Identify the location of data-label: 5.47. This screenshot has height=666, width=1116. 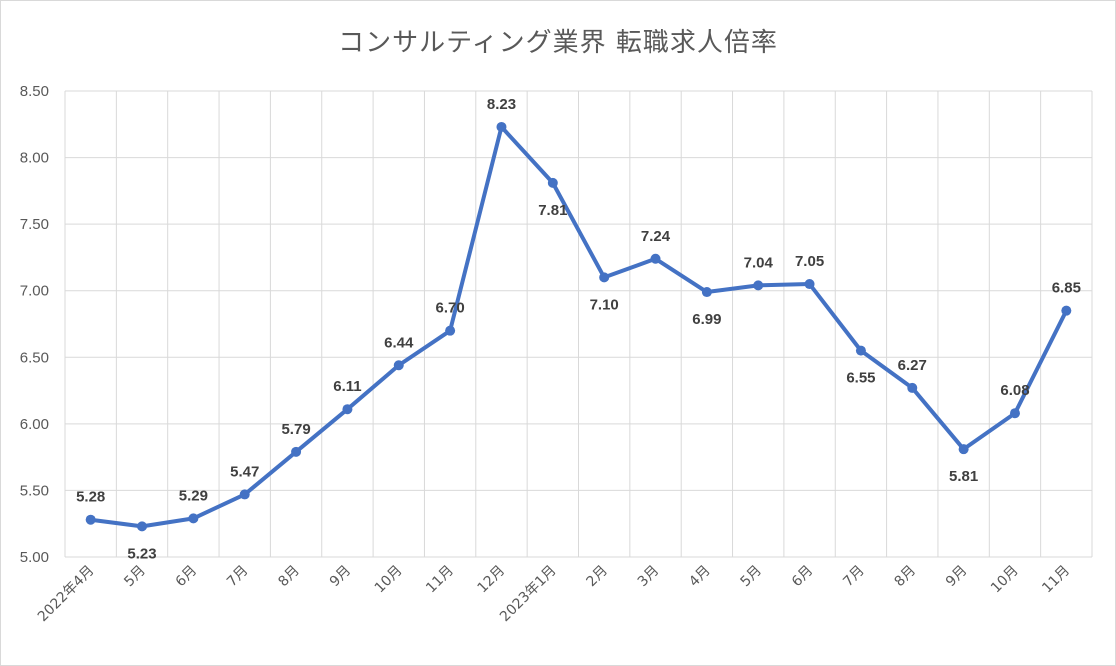
(244, 471).